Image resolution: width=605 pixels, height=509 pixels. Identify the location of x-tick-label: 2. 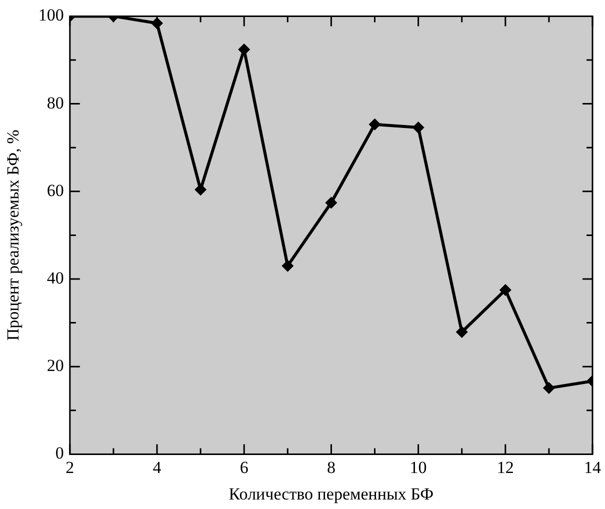
(70, 467).